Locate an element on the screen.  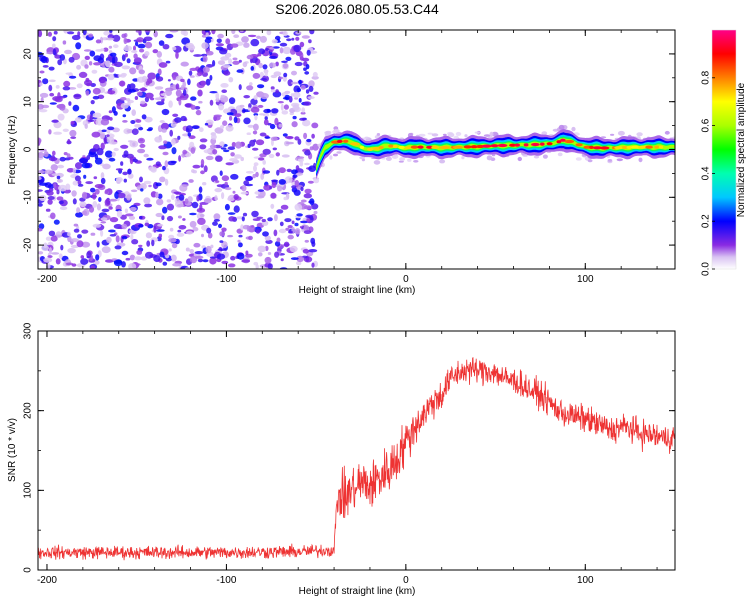
y-tick-label: 20 is located at coordinates (28, 54).